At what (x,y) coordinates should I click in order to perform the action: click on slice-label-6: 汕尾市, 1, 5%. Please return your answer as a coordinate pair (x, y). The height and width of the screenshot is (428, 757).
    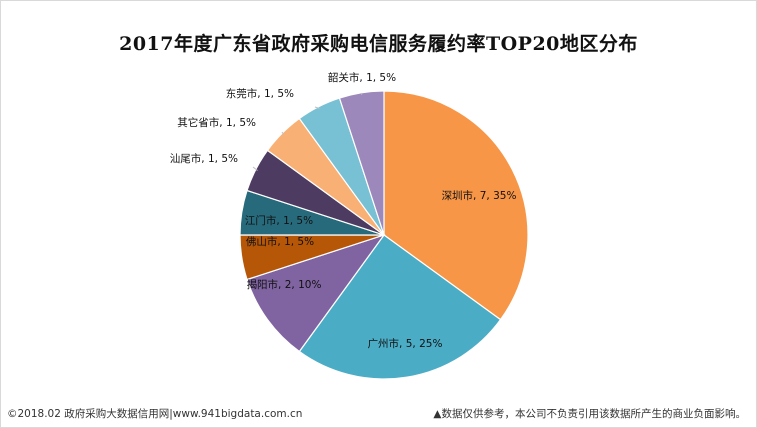
    Looking at the image, I should click on (204, 158).